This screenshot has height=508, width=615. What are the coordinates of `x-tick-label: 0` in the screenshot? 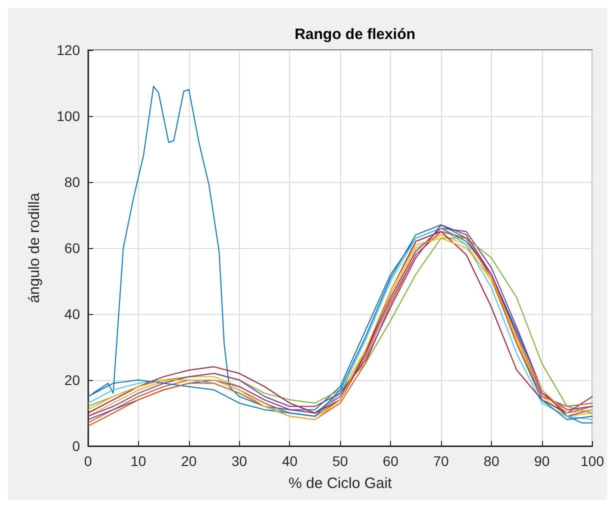 It's located at (88, 461).